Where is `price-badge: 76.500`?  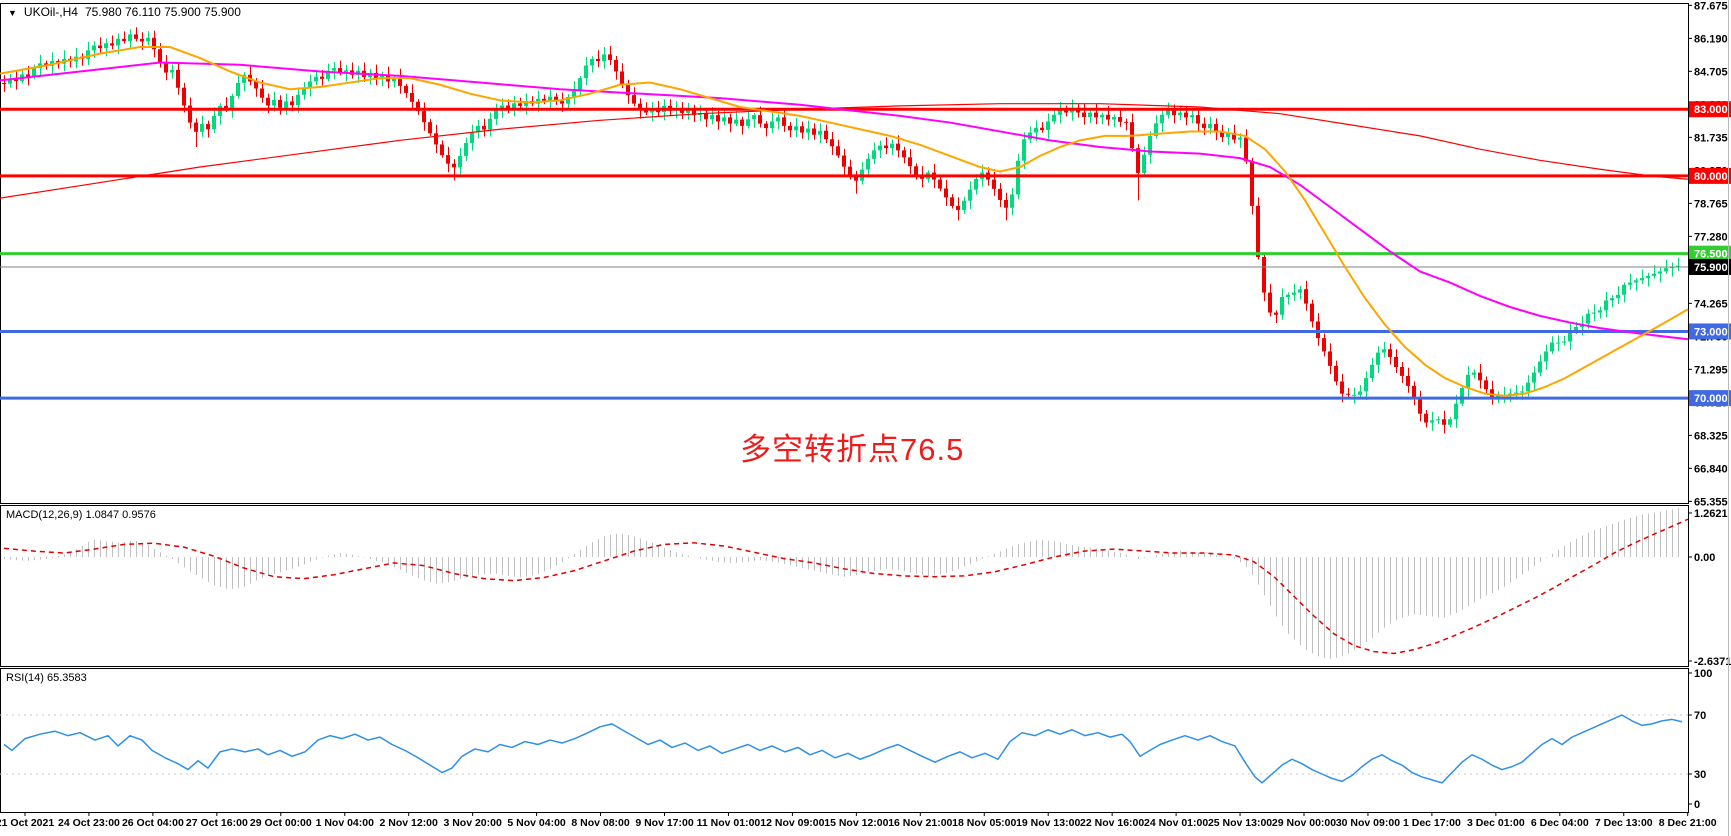 price-badge: 76.500 is located at coordinates (1710, 253).